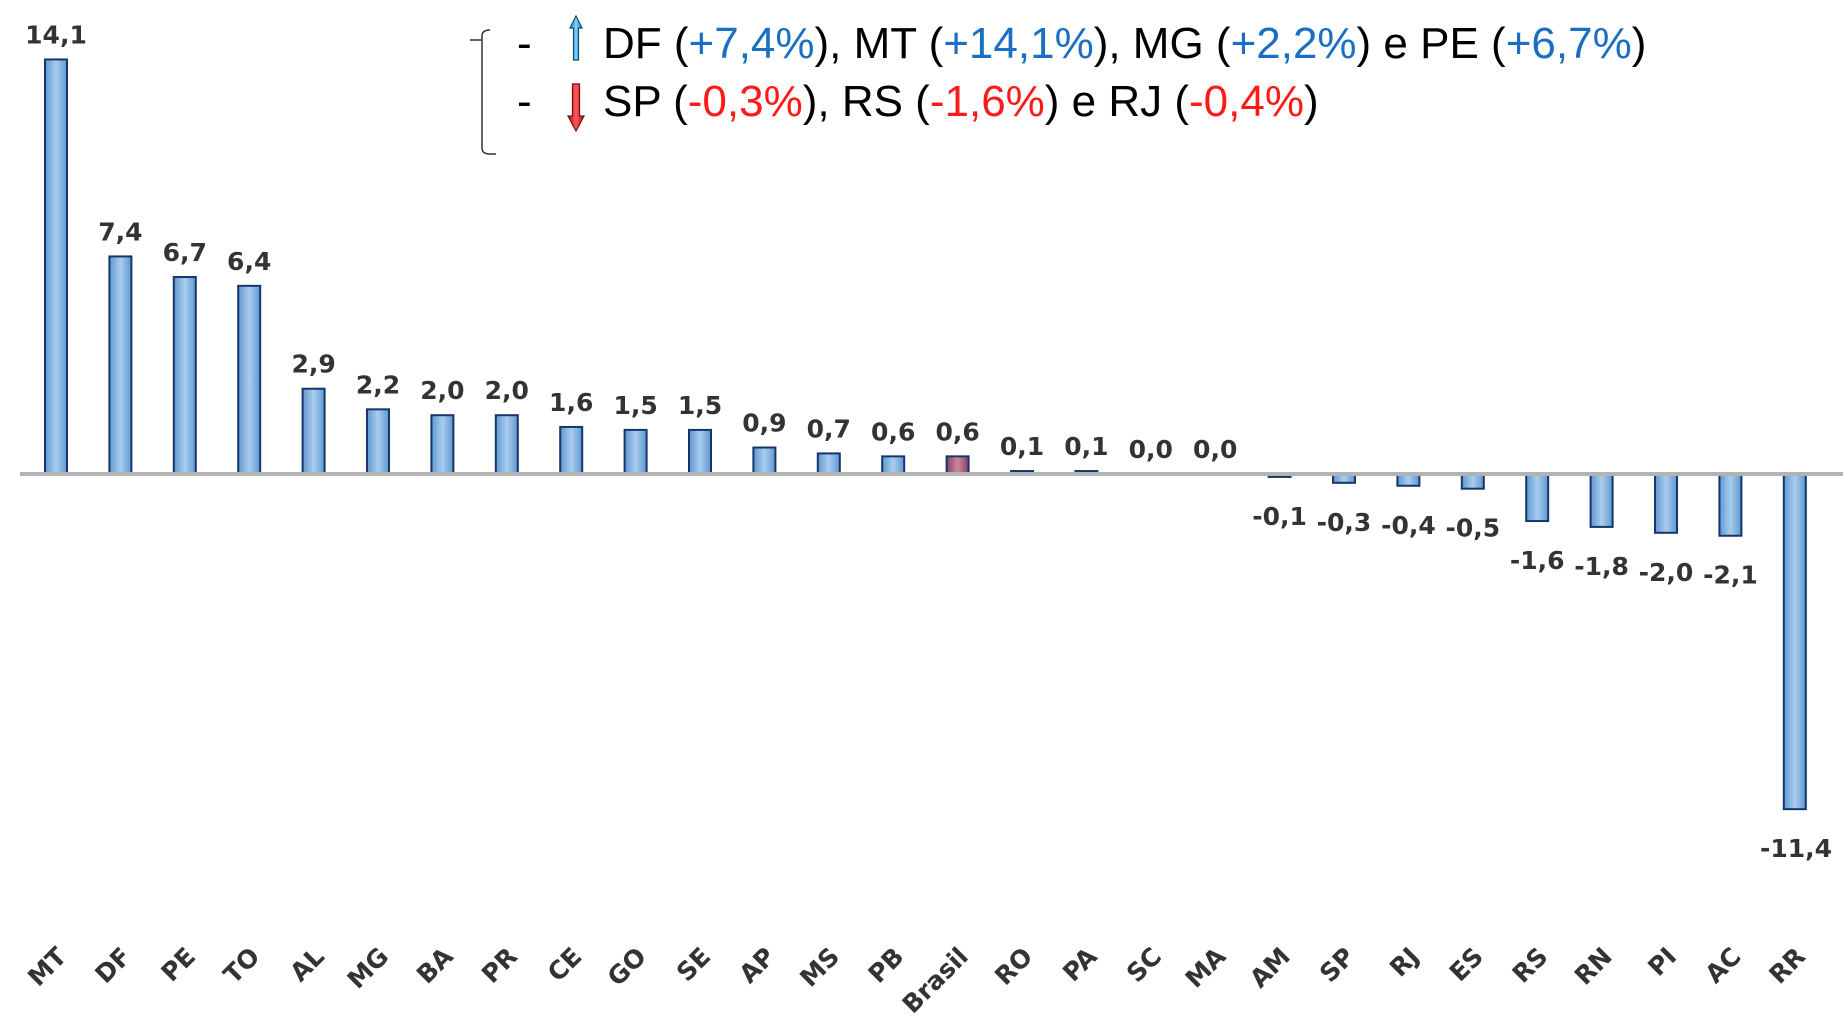 This screenshot has width=1843, height=1033. Describe the element at coordinates (693, 964) in the screenshot. I see `category-label-se: SE` at that location.